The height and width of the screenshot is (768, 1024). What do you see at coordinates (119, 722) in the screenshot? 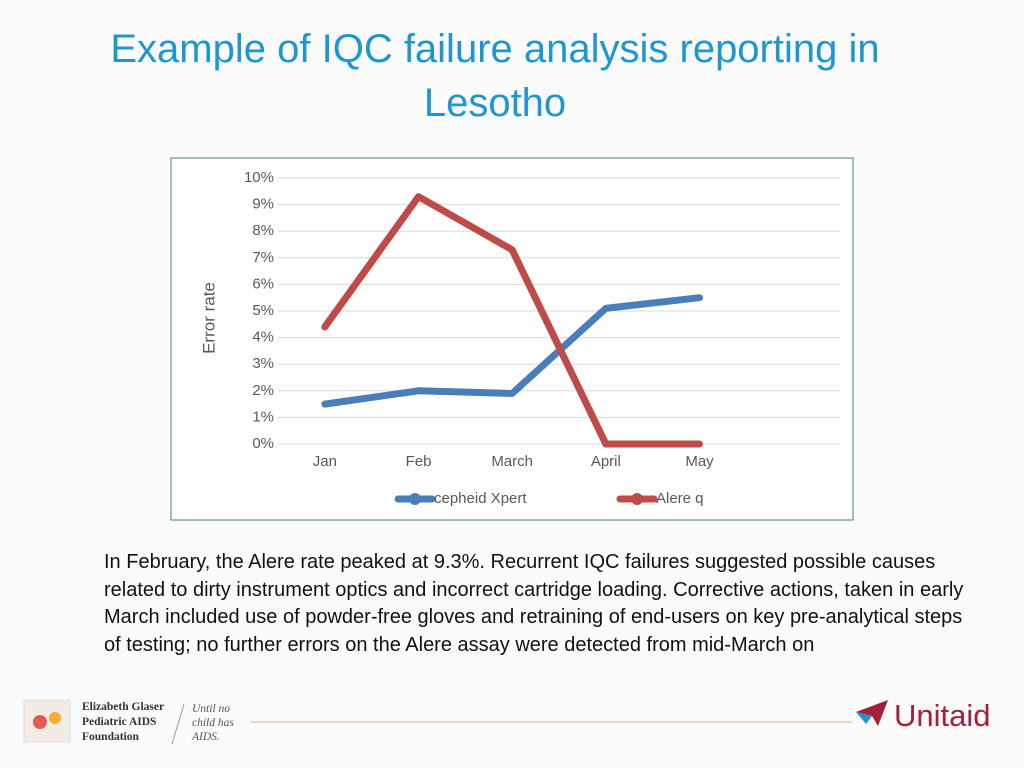
I see `egpaf-line: Pediatric AIDS` at bounding box center [119, 722].